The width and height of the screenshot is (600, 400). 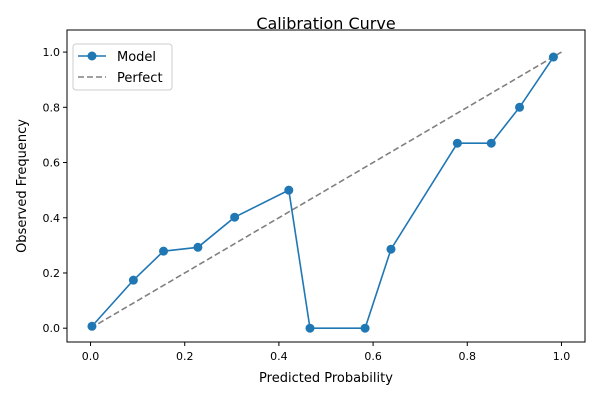 What do you see at coordinates (468, 356) in the screenshot?
I see `x-tick-label: 0.8` at bounding box center [468, 356].